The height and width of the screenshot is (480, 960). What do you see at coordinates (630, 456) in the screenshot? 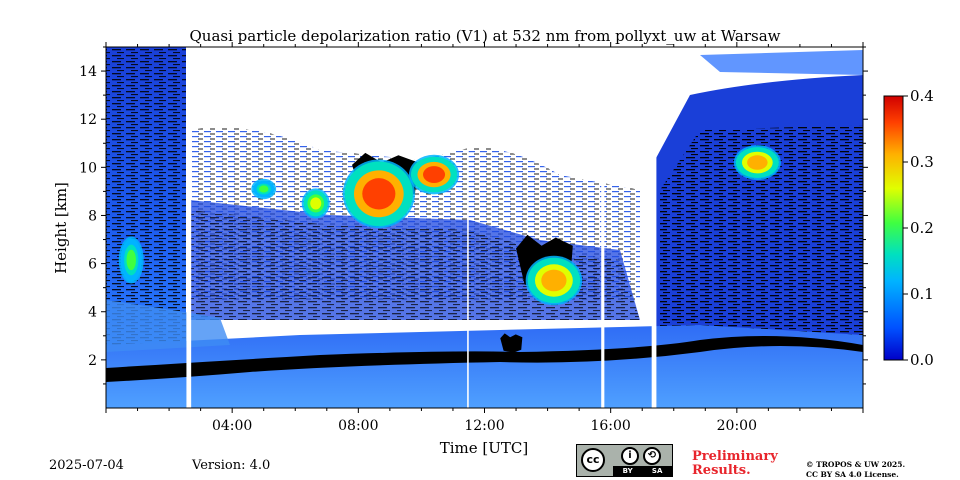
I see `attribution-icon: i` at bounding box center [630, 456].